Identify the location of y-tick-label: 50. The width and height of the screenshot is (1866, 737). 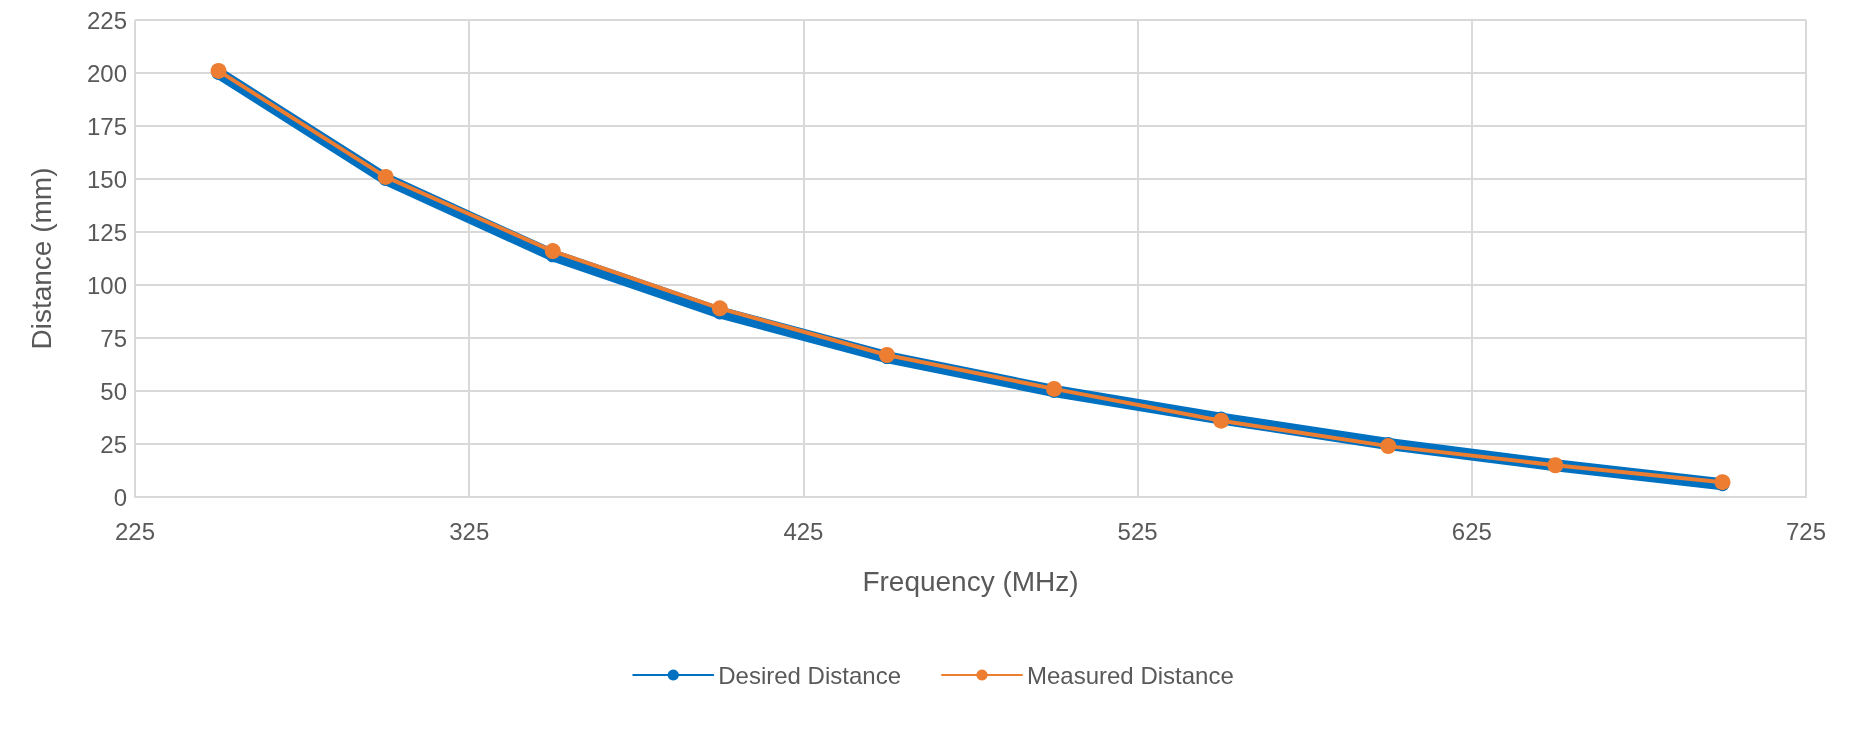
(113, 391).